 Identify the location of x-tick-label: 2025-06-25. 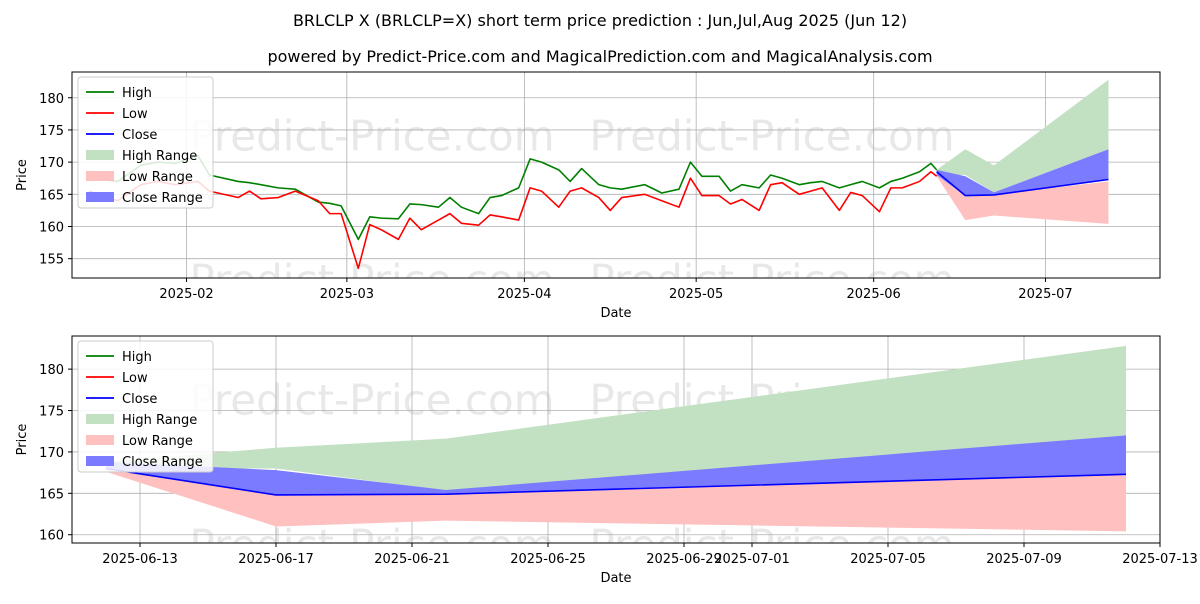
(548, 559).